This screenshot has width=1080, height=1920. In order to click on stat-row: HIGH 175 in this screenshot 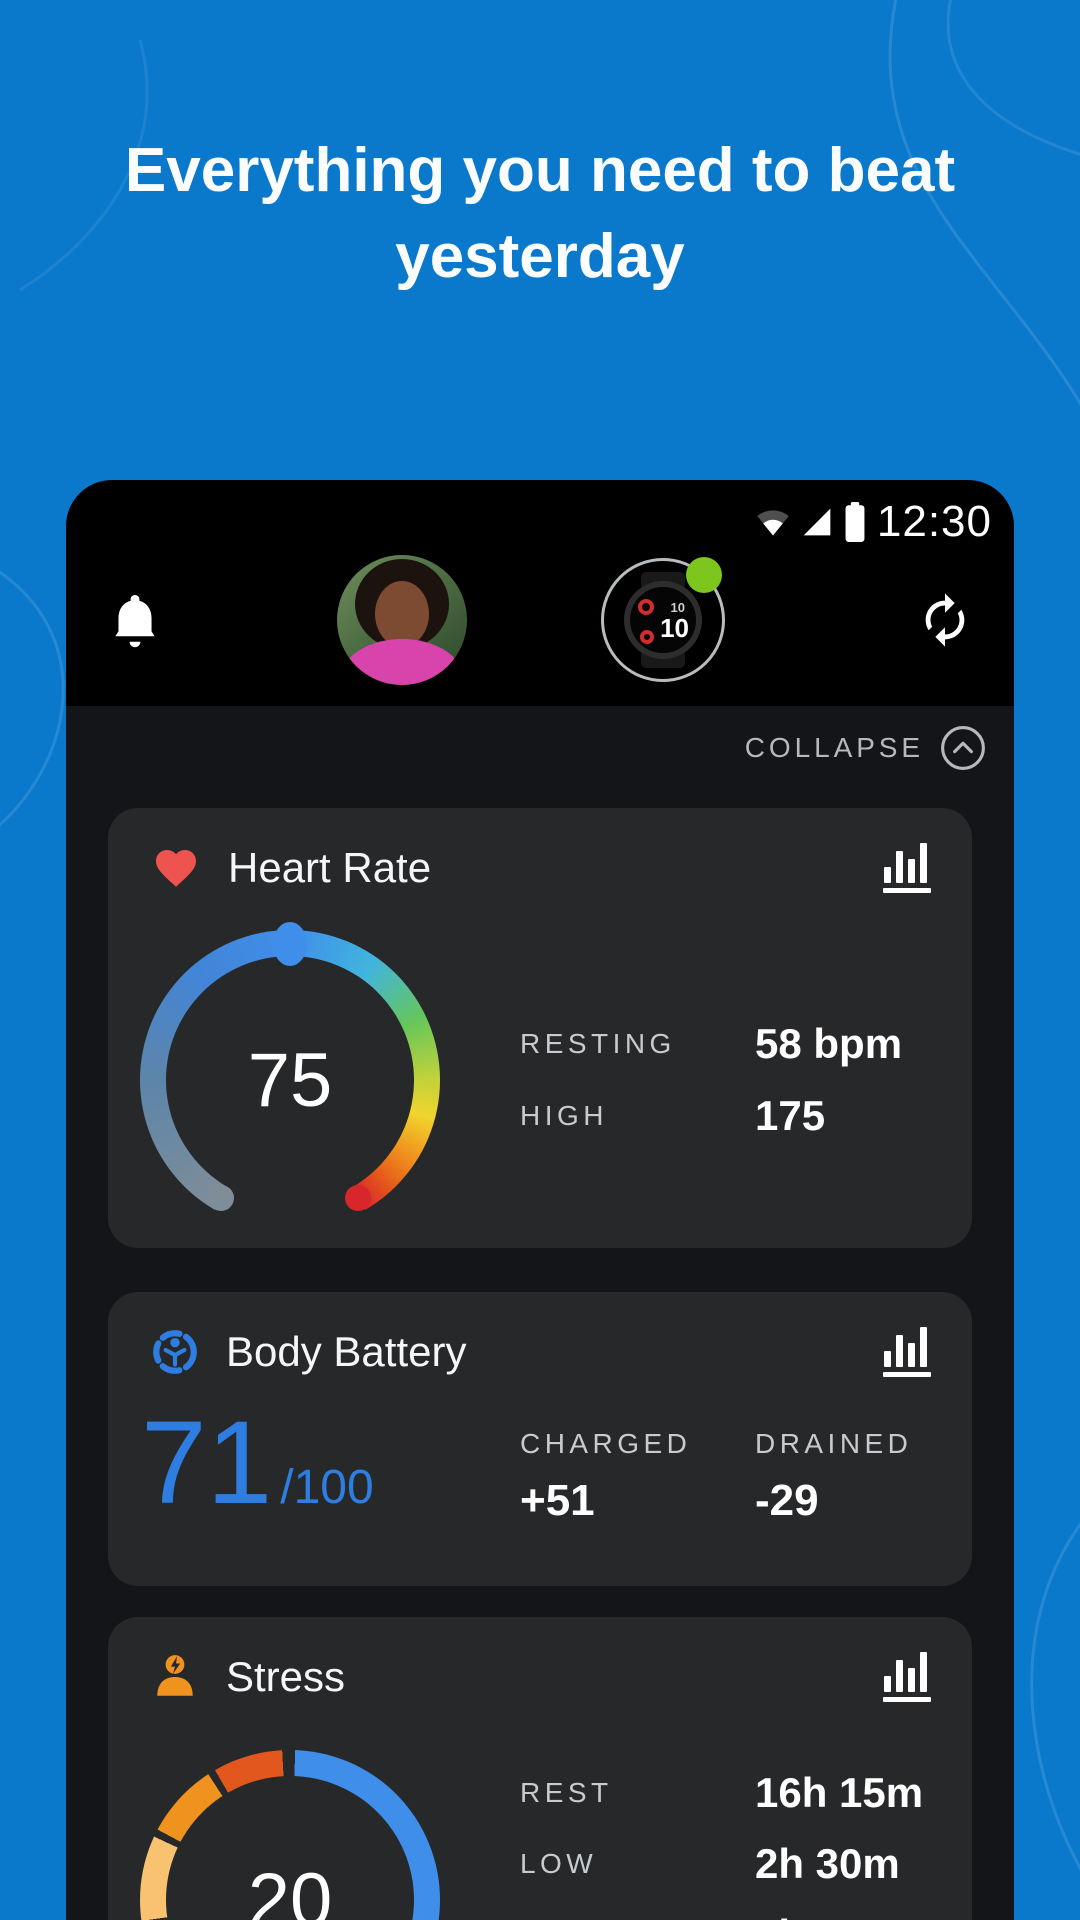, I will do `click(711, 1116)`.